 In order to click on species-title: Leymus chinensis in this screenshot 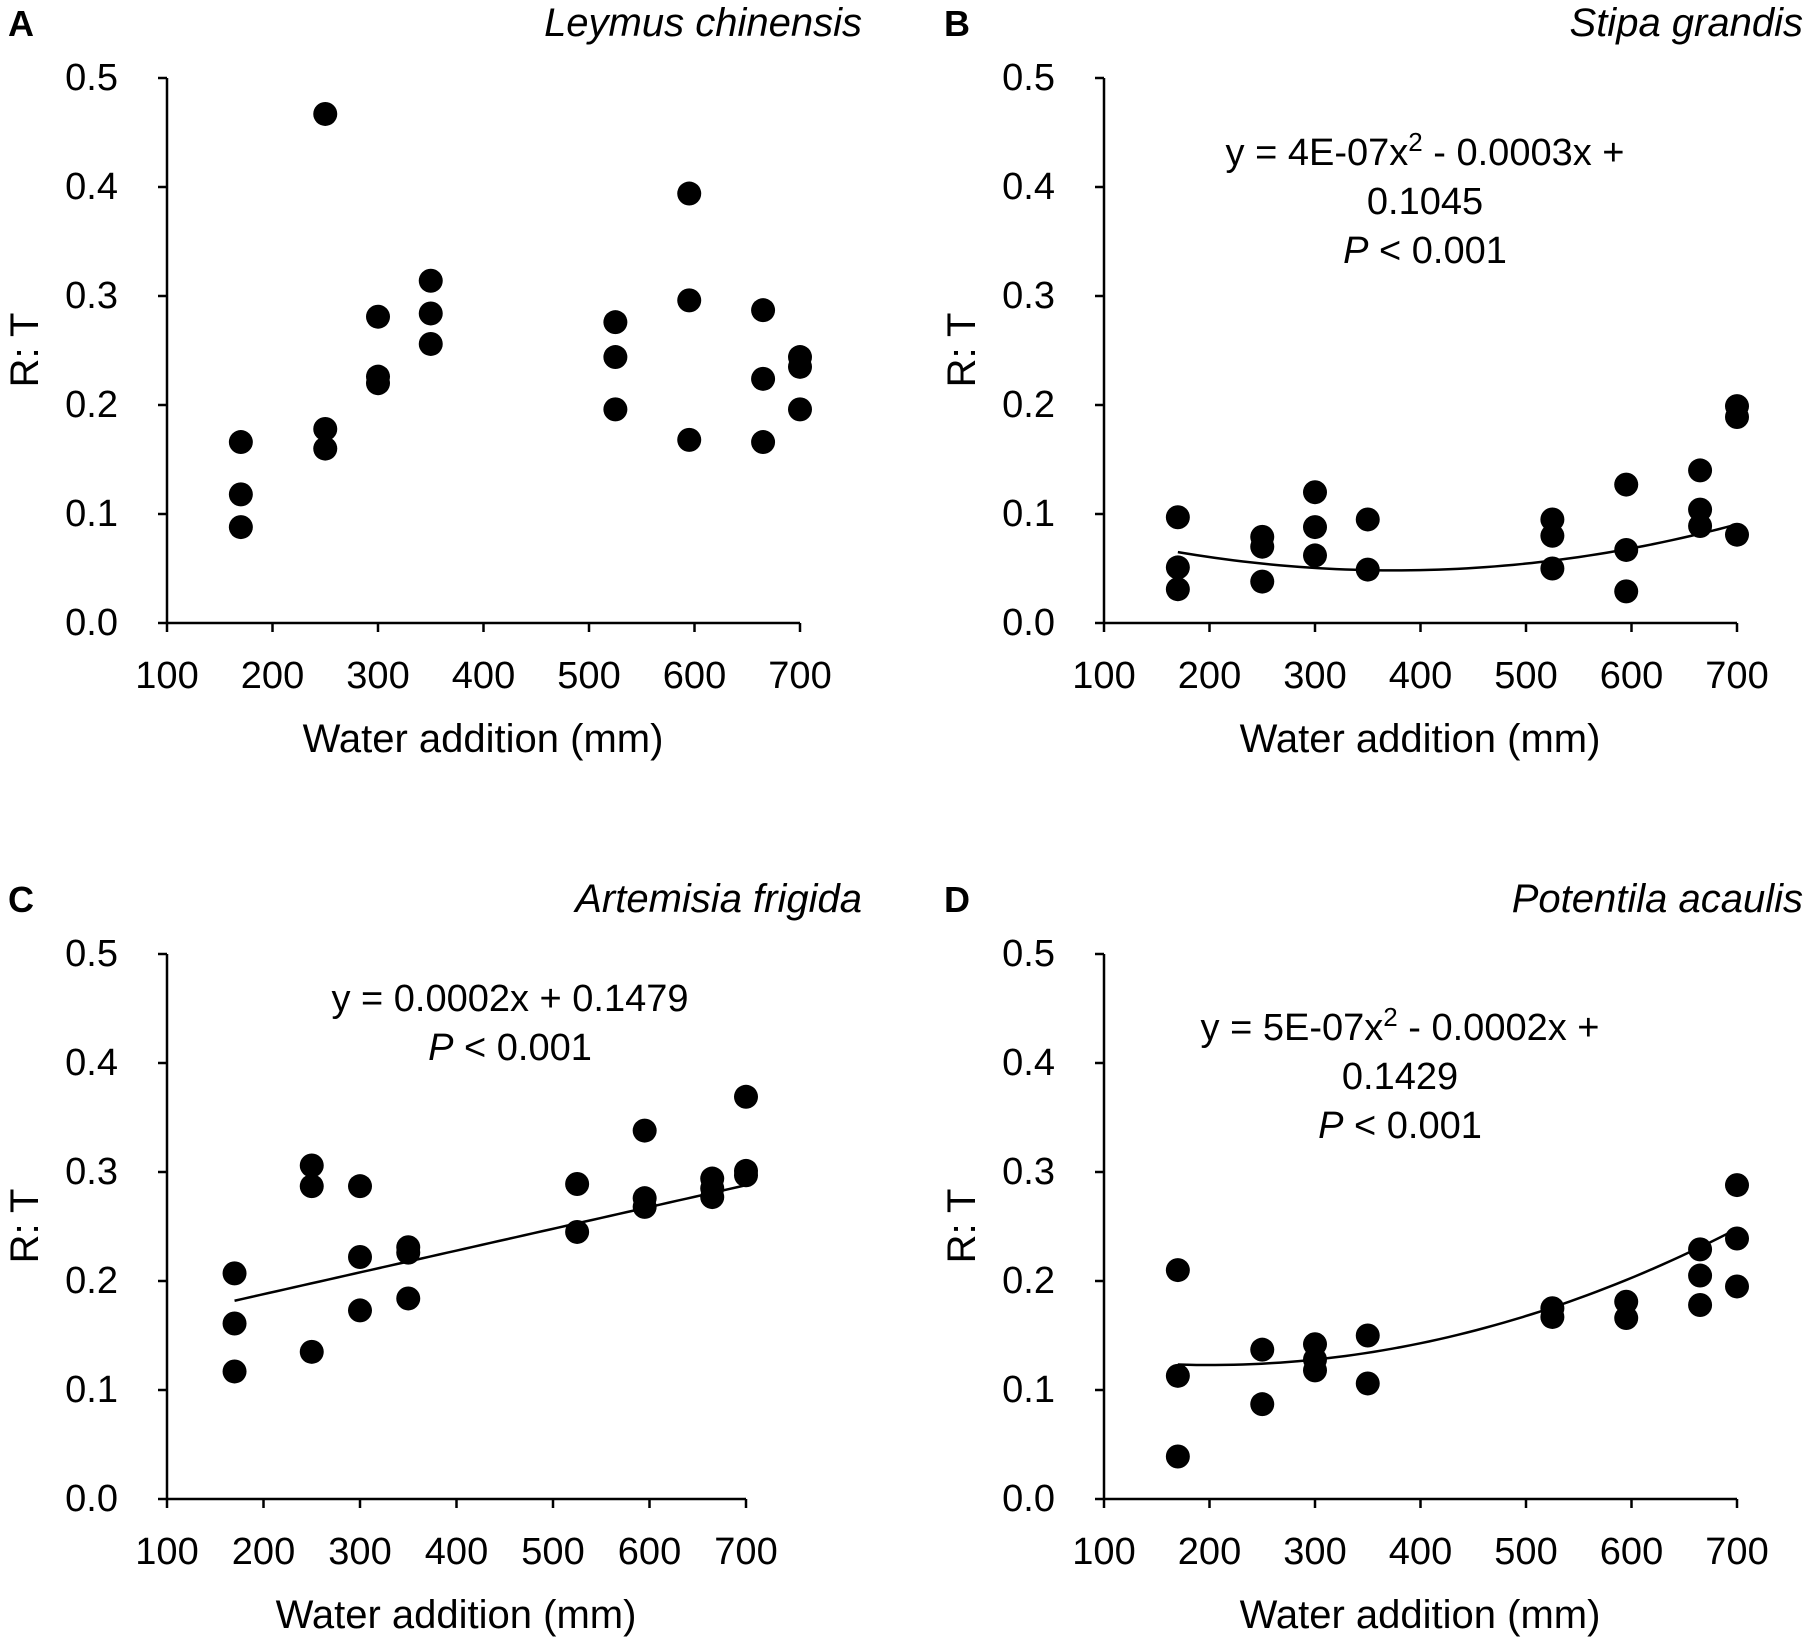, I will do `click(703, 23)`.